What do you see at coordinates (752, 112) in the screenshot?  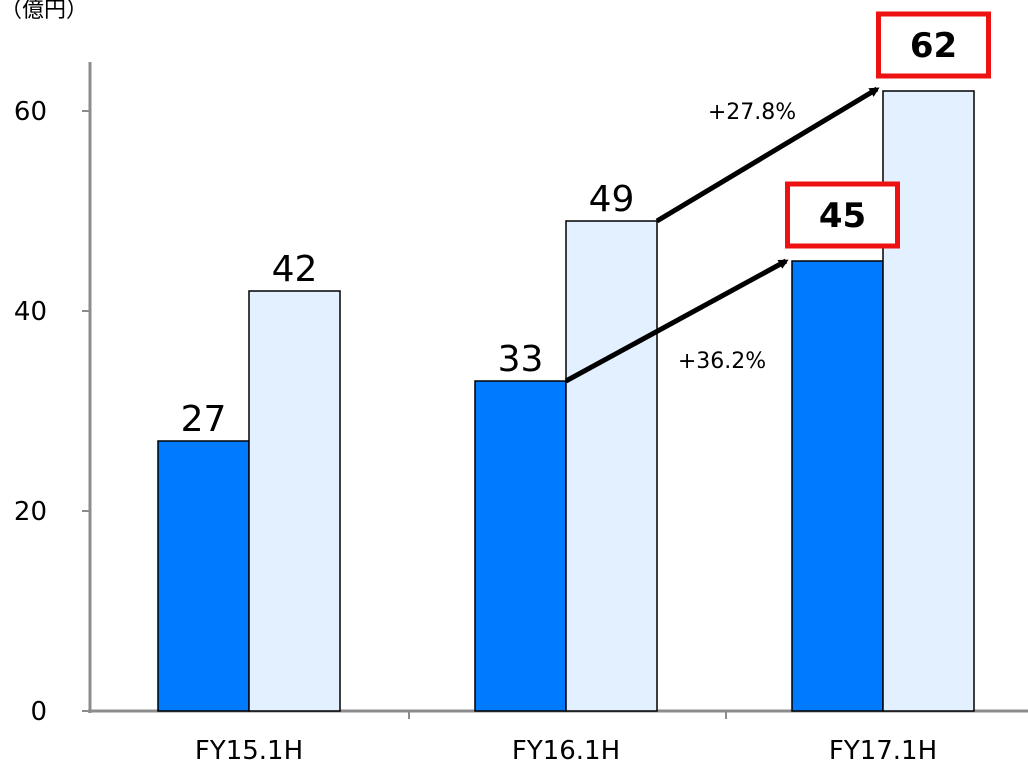 I see `growth-percentage-label: +27.8%` at bounding box center [752, 112].